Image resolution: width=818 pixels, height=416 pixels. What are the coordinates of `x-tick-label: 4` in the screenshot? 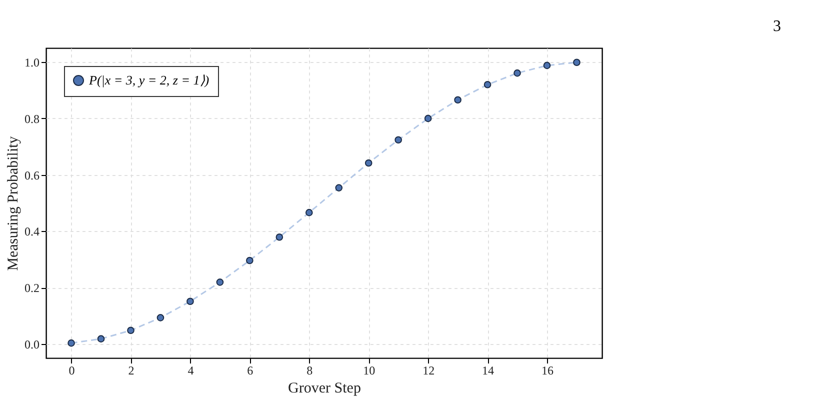 It's located at (191, 371).